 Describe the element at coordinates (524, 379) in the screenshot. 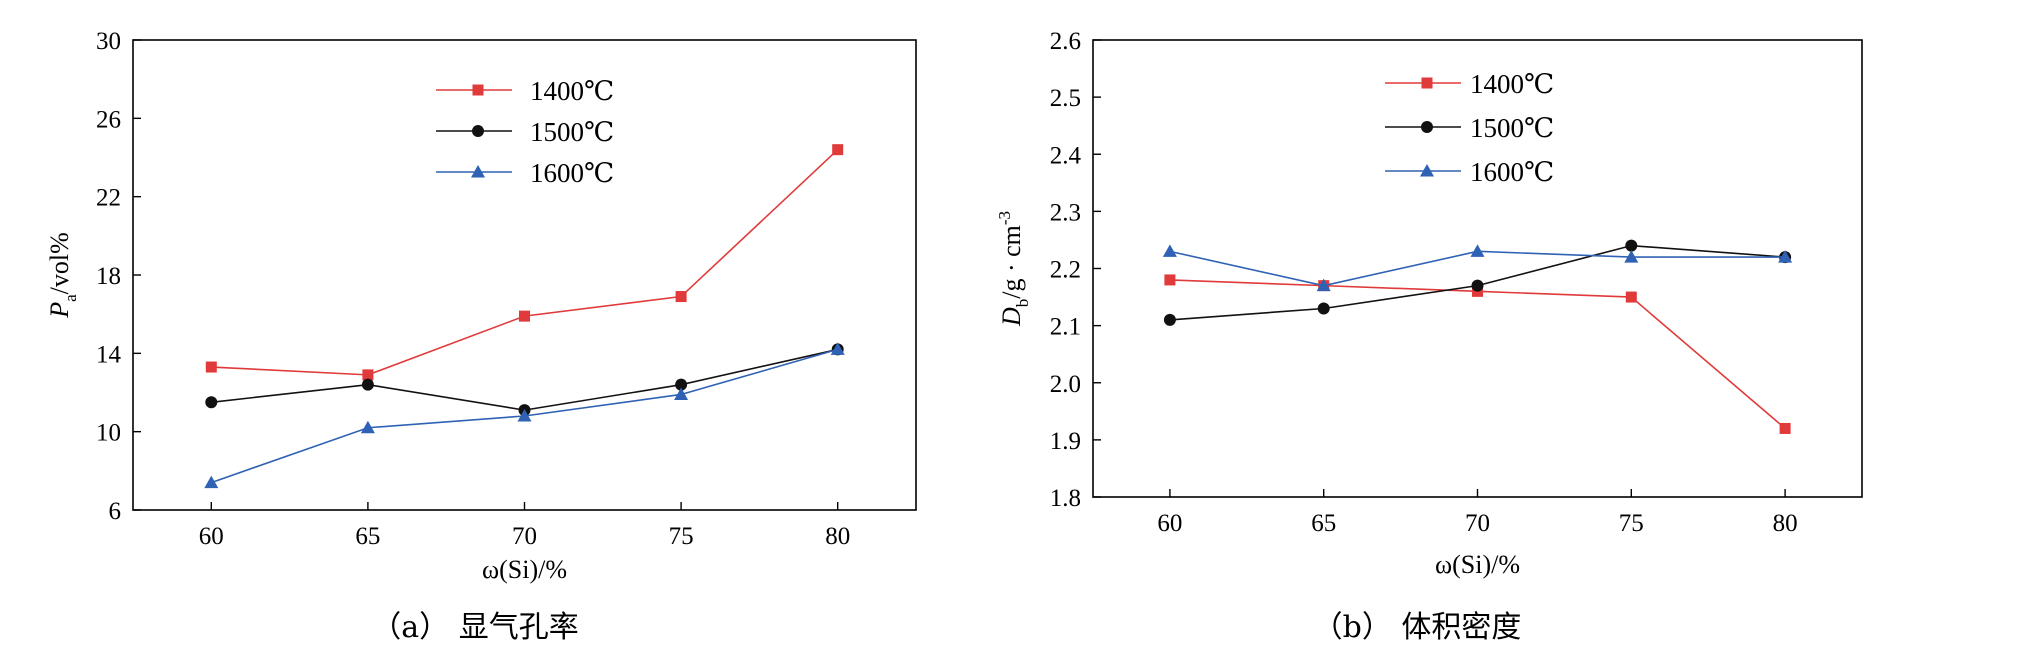

I see `series-line-1500℃` at that location.